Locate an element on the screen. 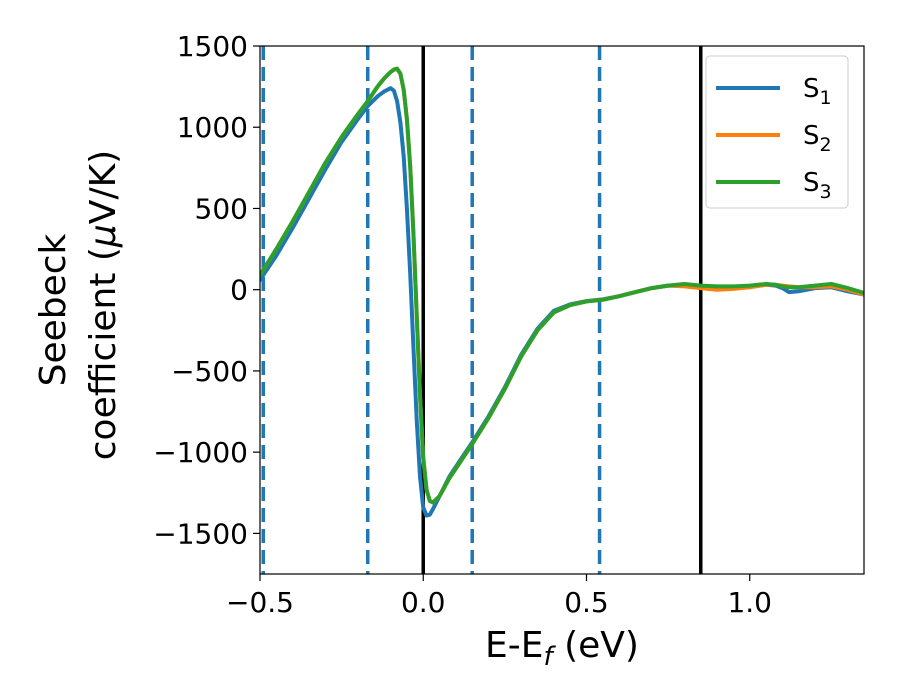 The height and width of the screenshot is (700, 900). y-axis-title-line2: coefficient (μV/K) is located at coordinates (103, 305).